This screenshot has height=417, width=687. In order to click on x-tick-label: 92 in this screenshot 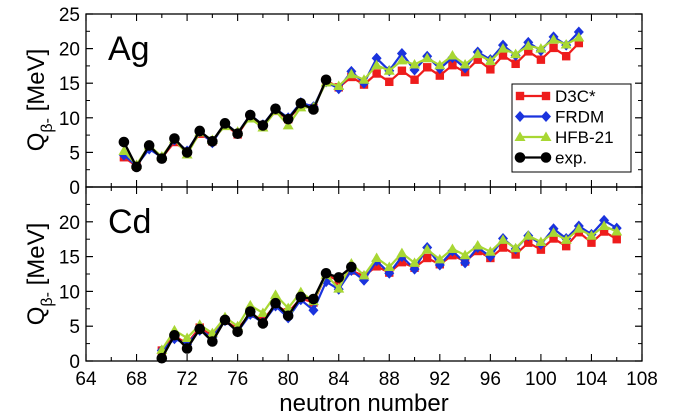, I will do `click(439, 379)`.